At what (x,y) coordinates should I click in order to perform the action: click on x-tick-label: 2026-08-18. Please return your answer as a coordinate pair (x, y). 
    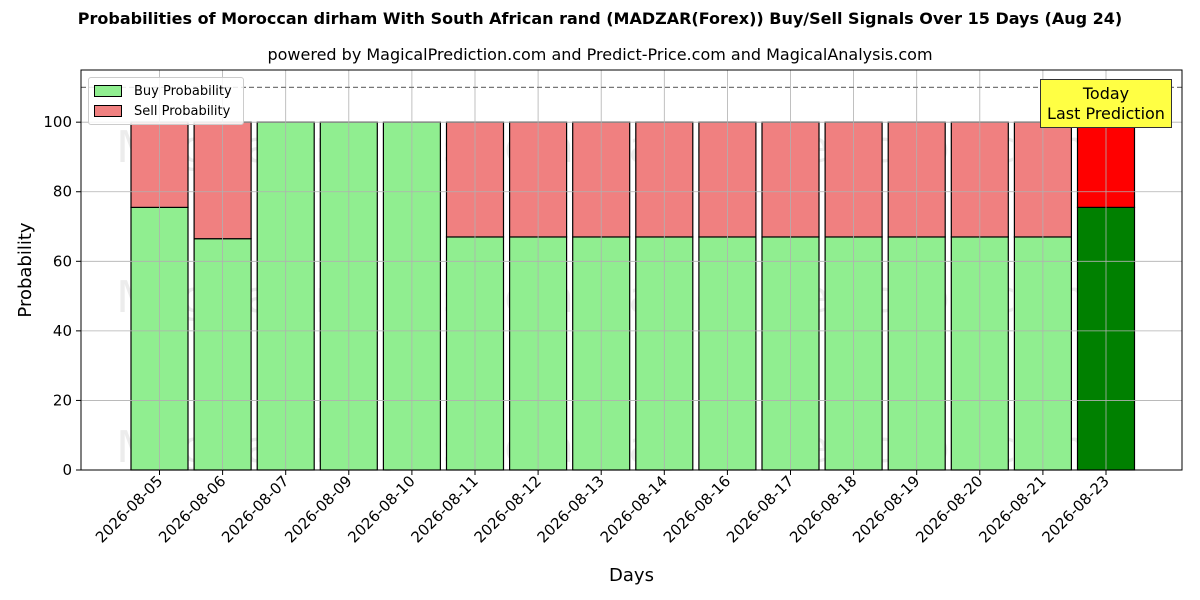
    Looking at the image, I should click on (823, 509).